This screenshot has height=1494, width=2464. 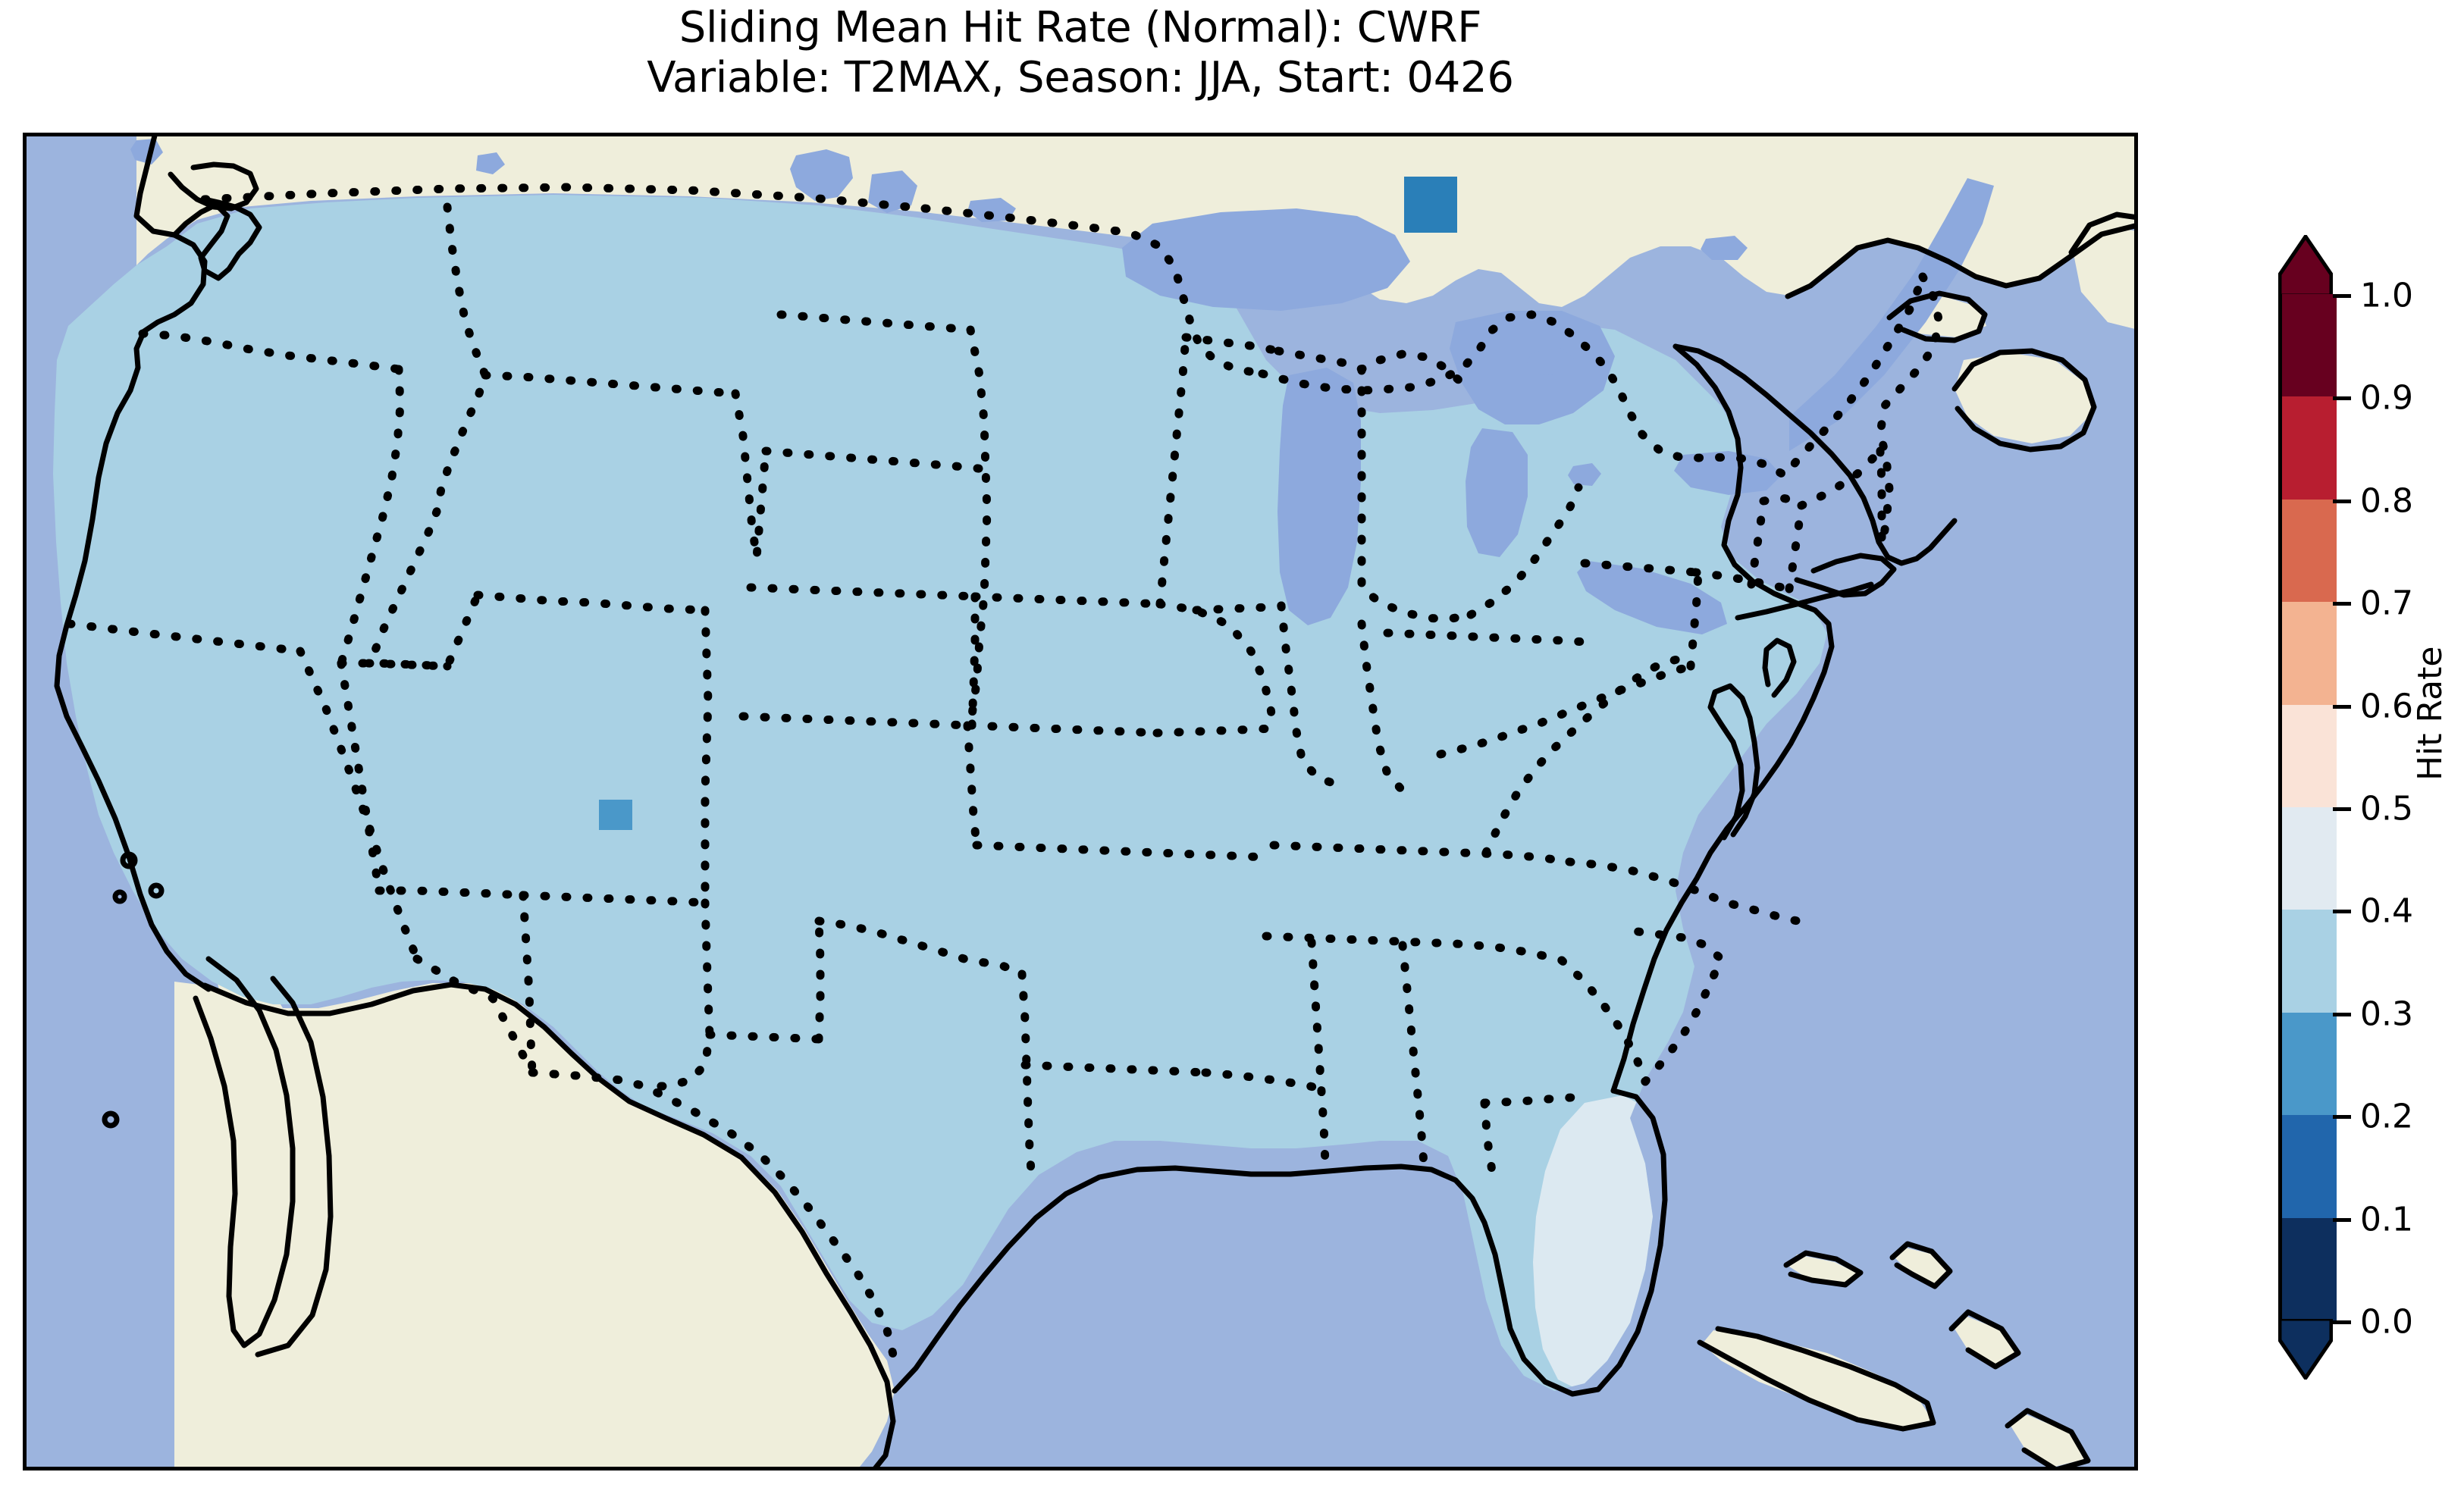 What do you see at coordinates (2387, 603) in the screenshot?
I see `colorbar-tick-label-0.7: 0.7` at bounding box center [2387, 603].